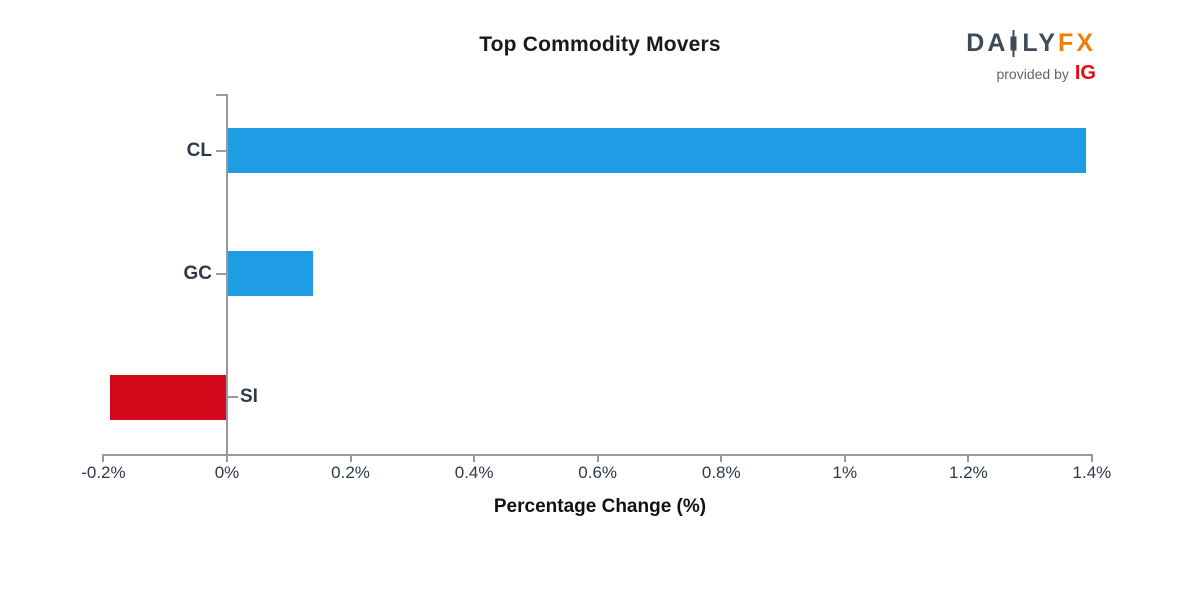 The image size is (1200, 600). I want to click on category-label-SI: SI, so click(249, 396).